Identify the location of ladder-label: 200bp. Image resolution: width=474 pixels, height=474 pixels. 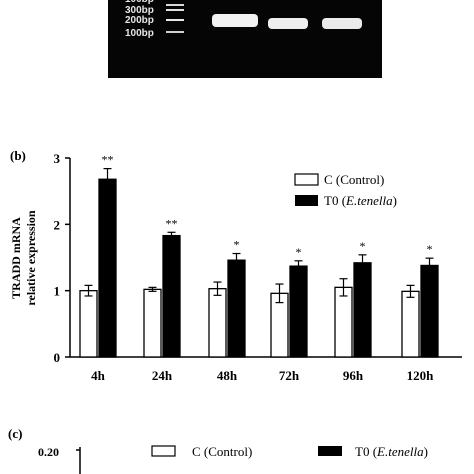
(139, 20).